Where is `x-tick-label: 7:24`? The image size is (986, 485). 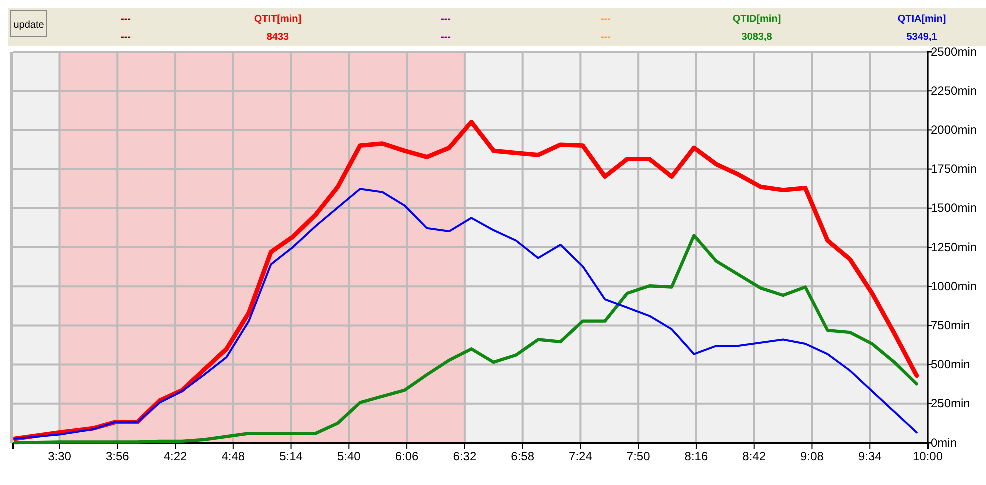 x-tick-label: 7:24 is located at coordinates (581, 457).